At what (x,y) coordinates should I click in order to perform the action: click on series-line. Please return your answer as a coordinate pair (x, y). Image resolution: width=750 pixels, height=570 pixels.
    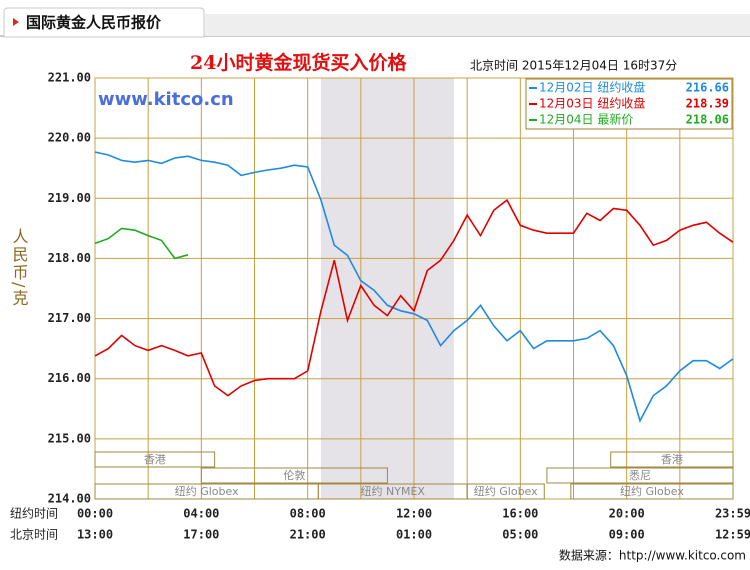
    Looking at the image, I should click on (141, 243).